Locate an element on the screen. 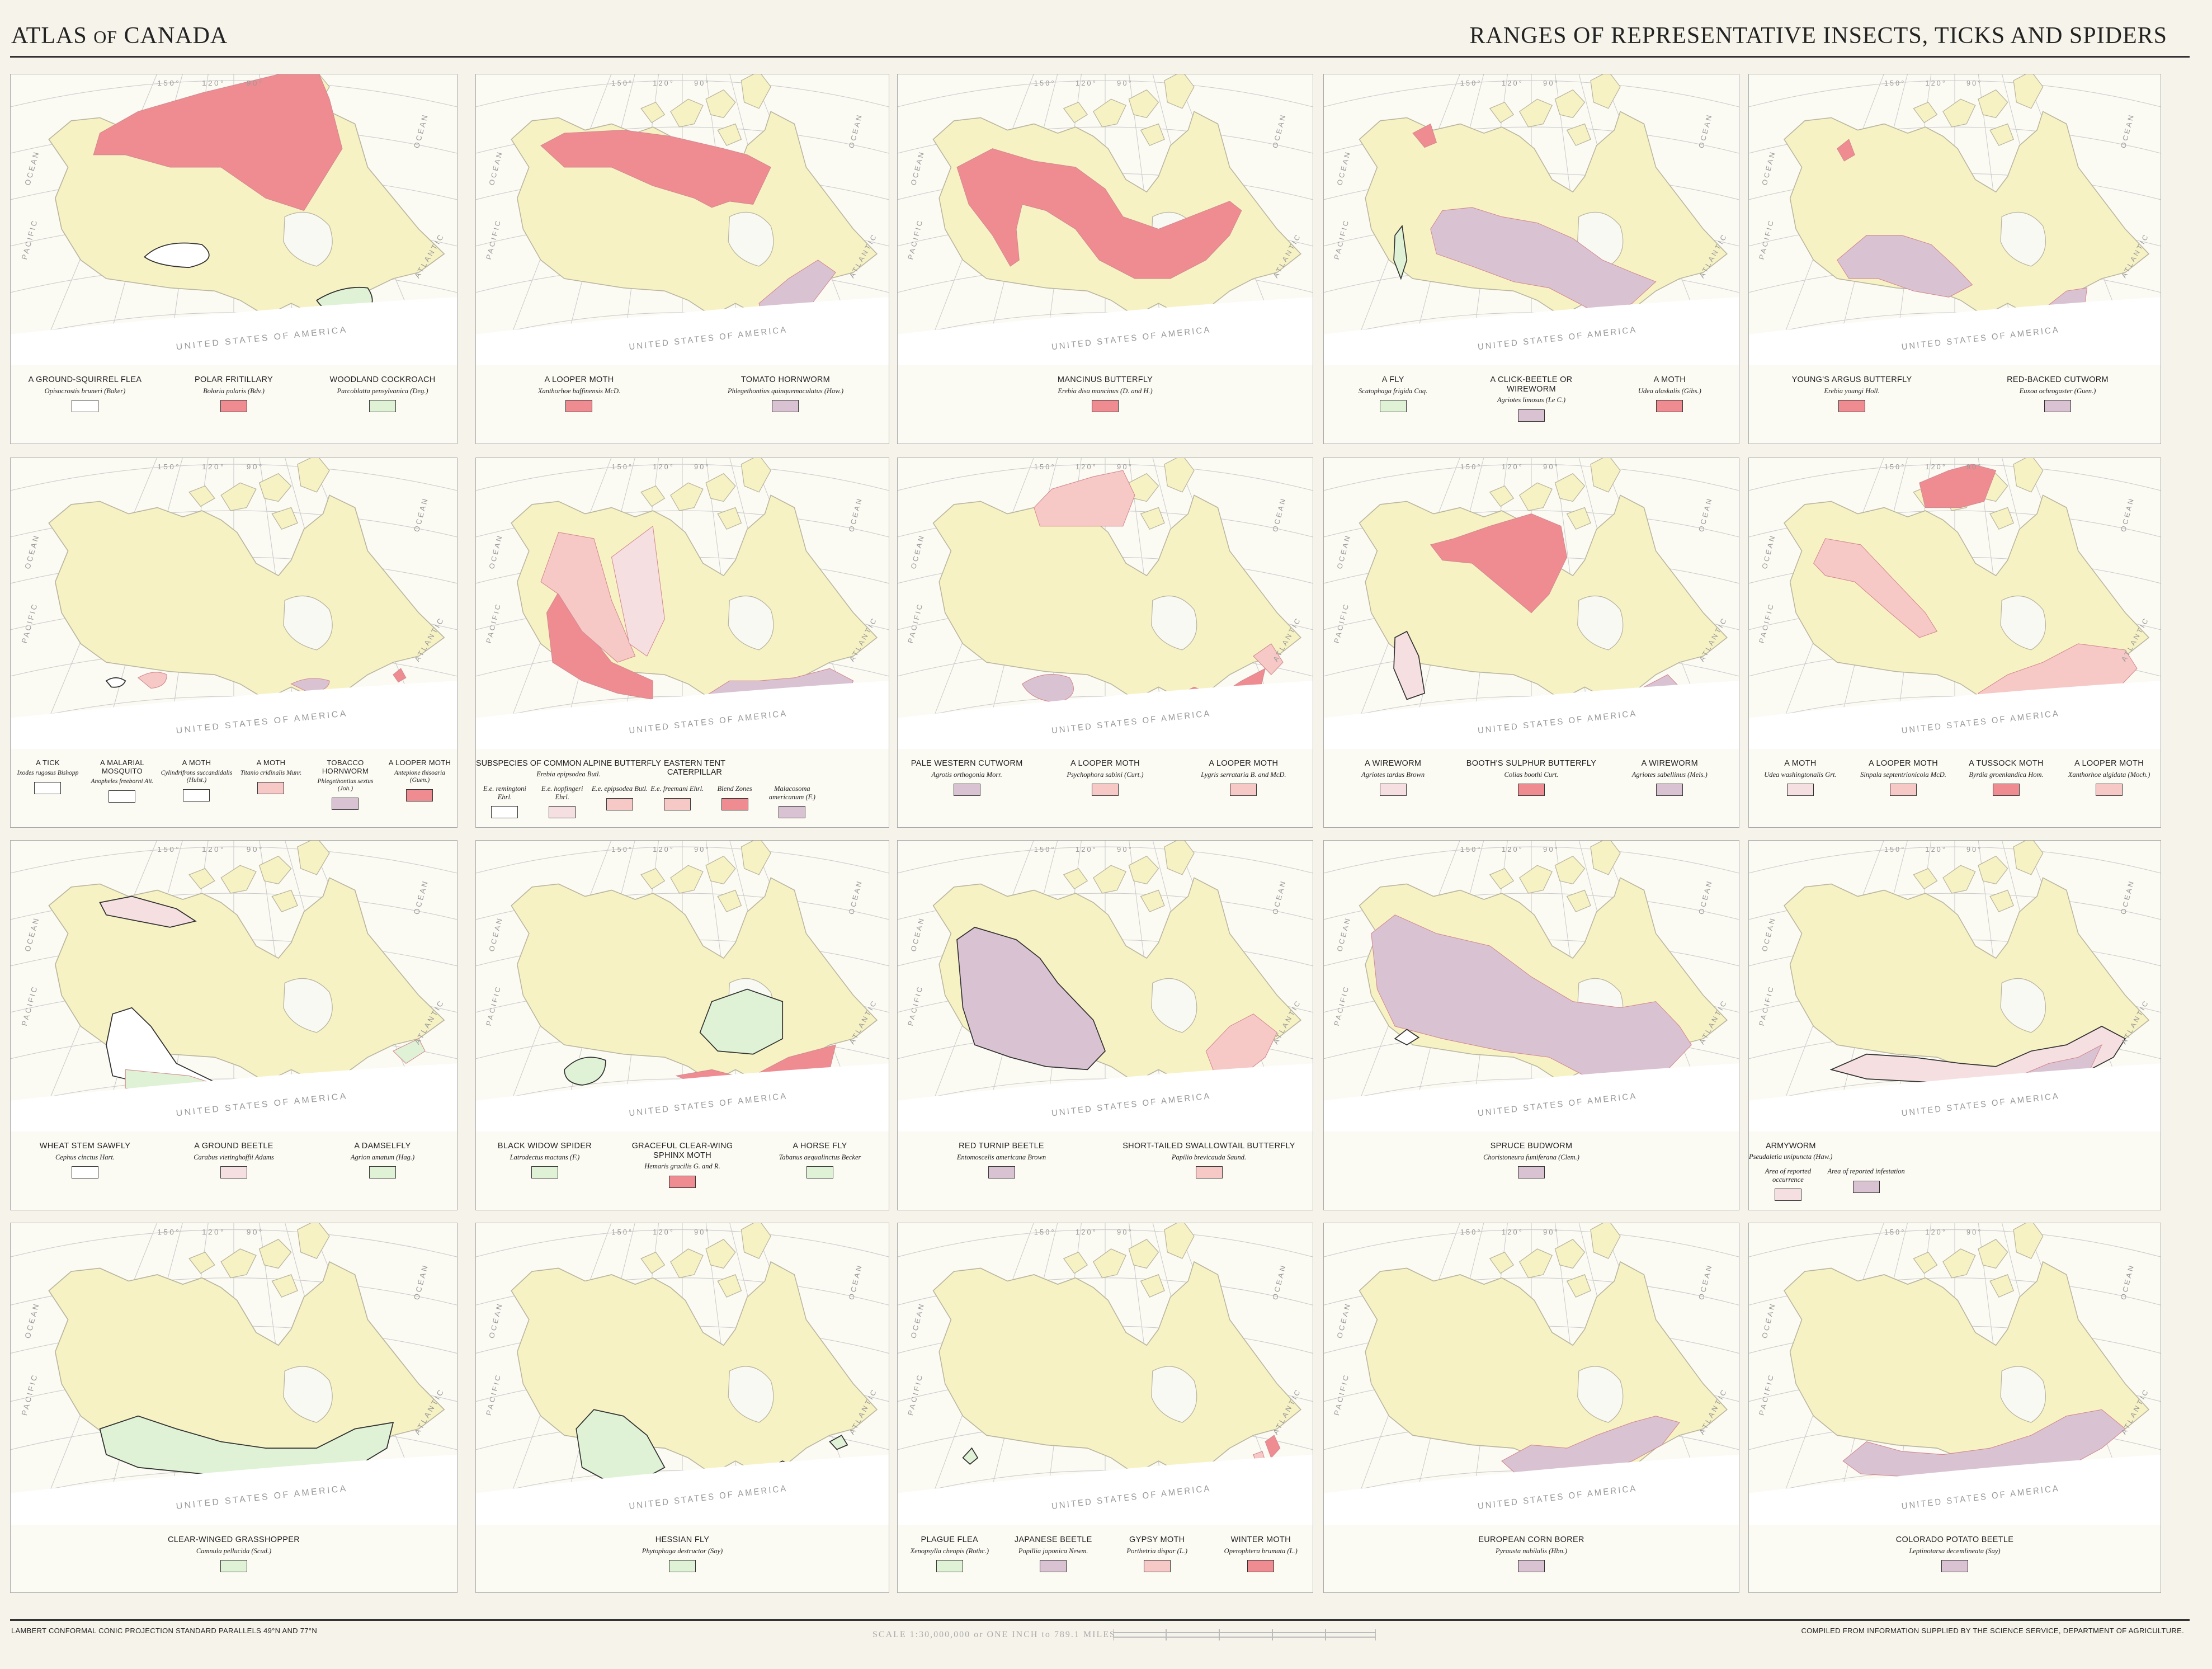 The height and width of the screenshot is (1669, 2212). legend-item: JAPANESE BEETLE Popillia japonica Newm. is located at coordinates (1053, 1554).